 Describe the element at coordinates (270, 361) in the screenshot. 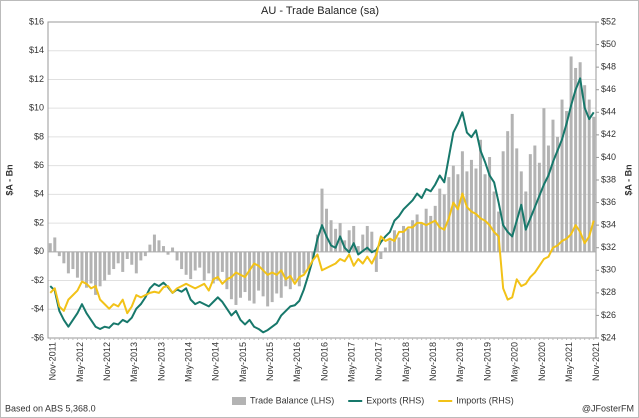

I see `x-tick-label: Nov-2015` at that location.